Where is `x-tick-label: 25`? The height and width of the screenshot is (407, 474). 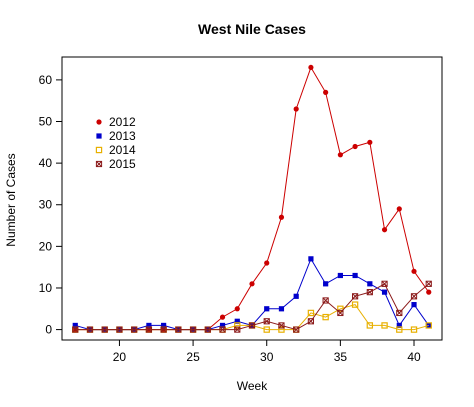 x-tick-label: 25 is located at coordinates (193, 357).